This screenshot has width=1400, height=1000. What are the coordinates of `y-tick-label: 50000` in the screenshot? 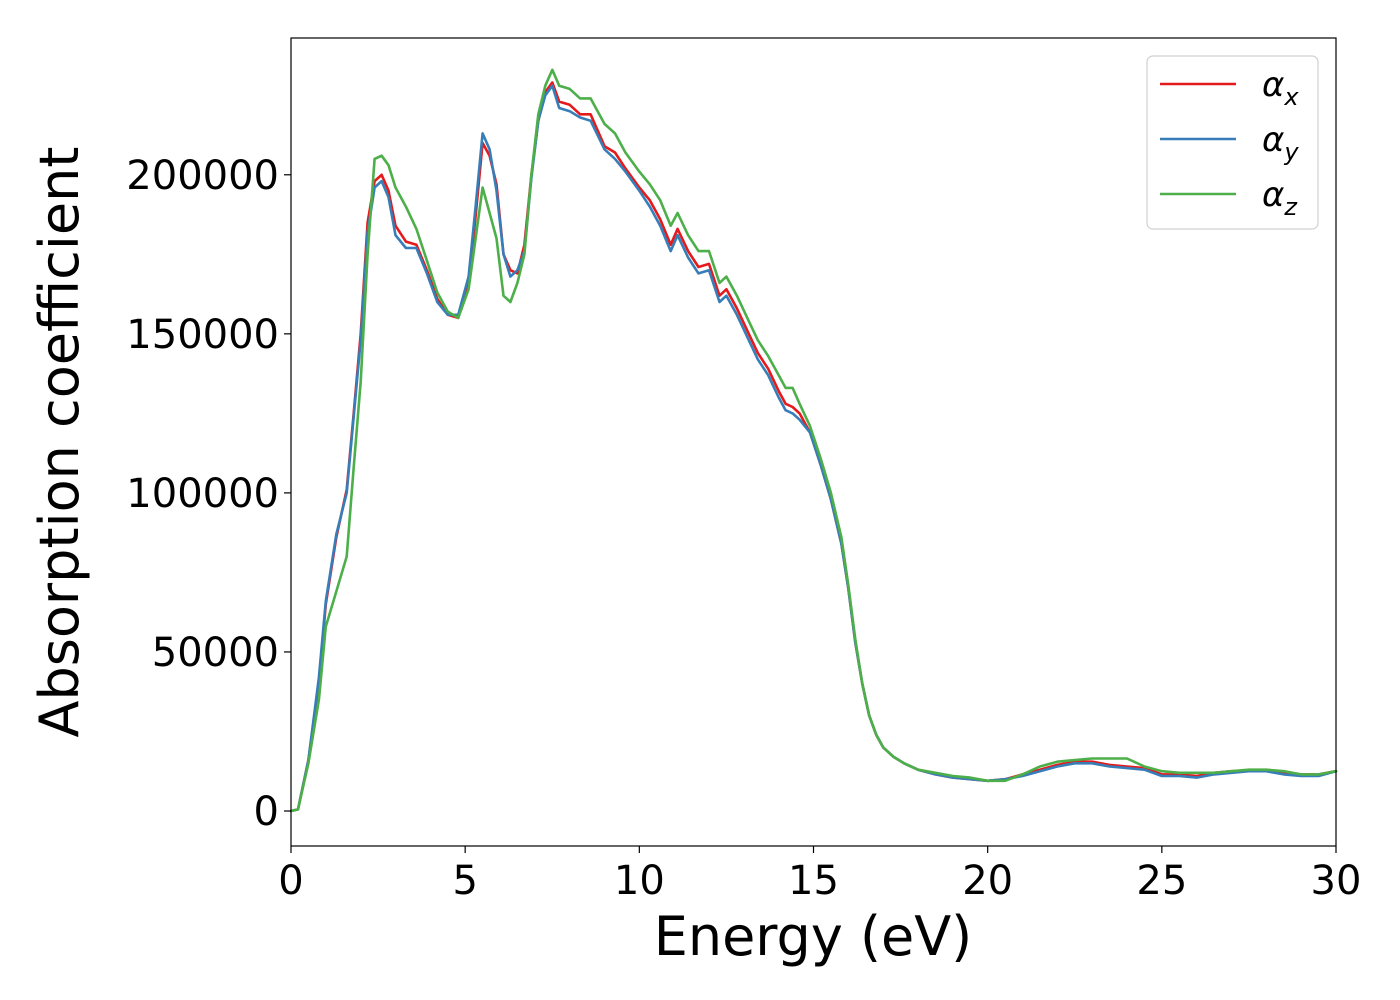 It's located at (215, 653).